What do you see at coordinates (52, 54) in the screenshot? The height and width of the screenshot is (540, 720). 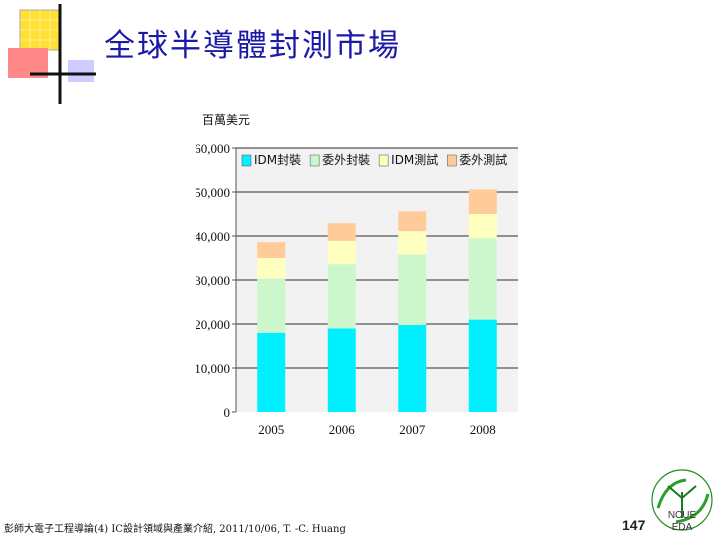 I see `slide-decoration` at bounding box center [52, 54].